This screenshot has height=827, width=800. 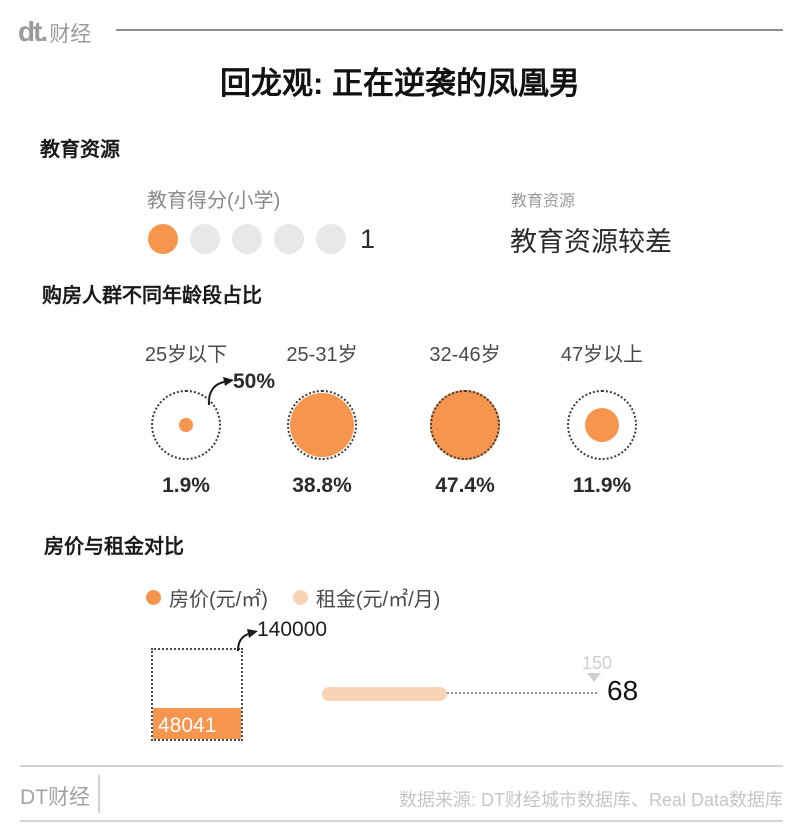 What do you see at coordinates (300, 597) in the screenshot?
I see `rent-legend-dot-icon` at bounding box center [300, 597].